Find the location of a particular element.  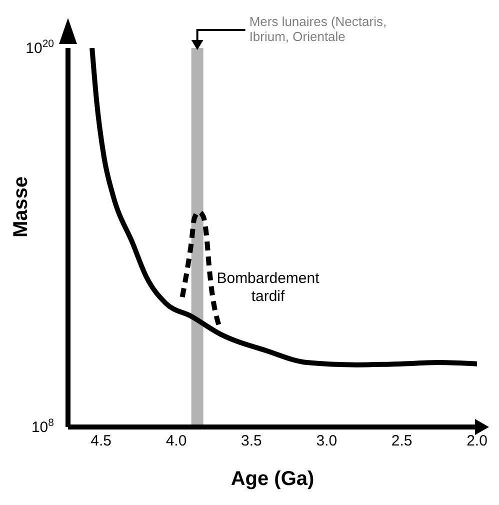

x-tick-label: 4.0 is located at coordinates (176, 441).